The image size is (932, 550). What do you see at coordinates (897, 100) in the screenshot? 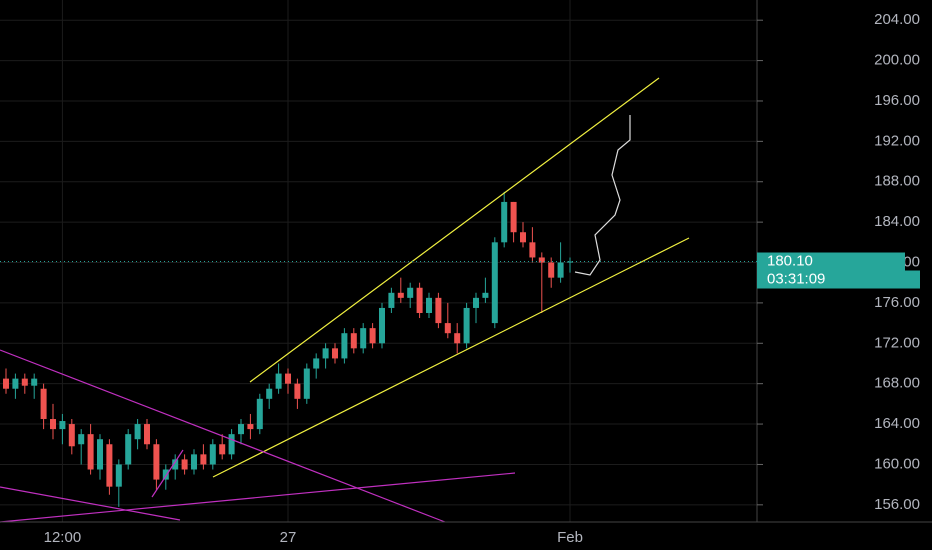
I see `y-tick-label: 196.00` at bounding box center [897, 100].